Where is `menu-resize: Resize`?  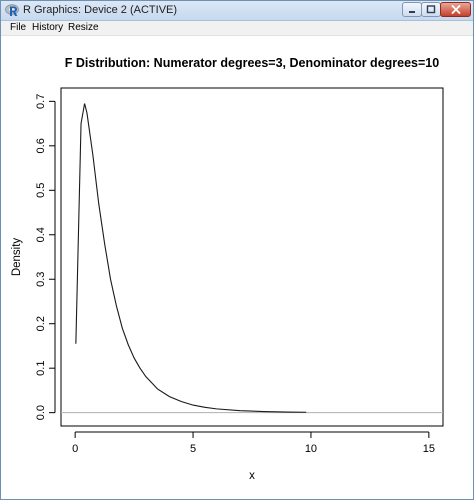 menu-resize: Resize is located at coordinates (83, 27).